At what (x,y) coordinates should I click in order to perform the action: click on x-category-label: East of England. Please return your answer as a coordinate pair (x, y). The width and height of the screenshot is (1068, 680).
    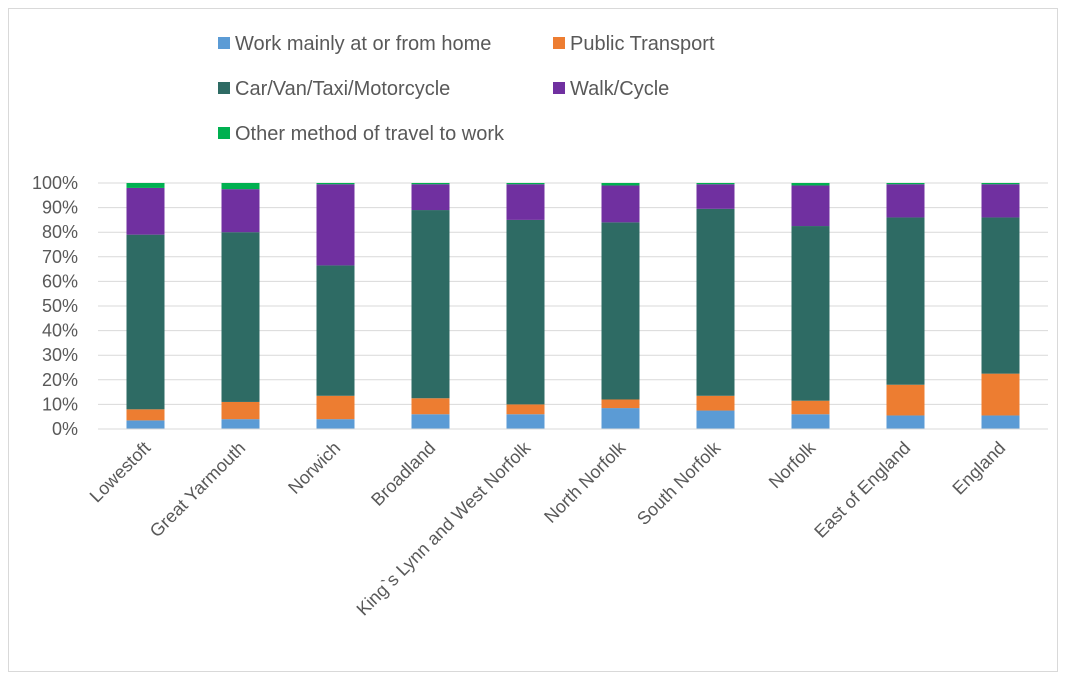
    Looking at the image, I should click on (862, 490).